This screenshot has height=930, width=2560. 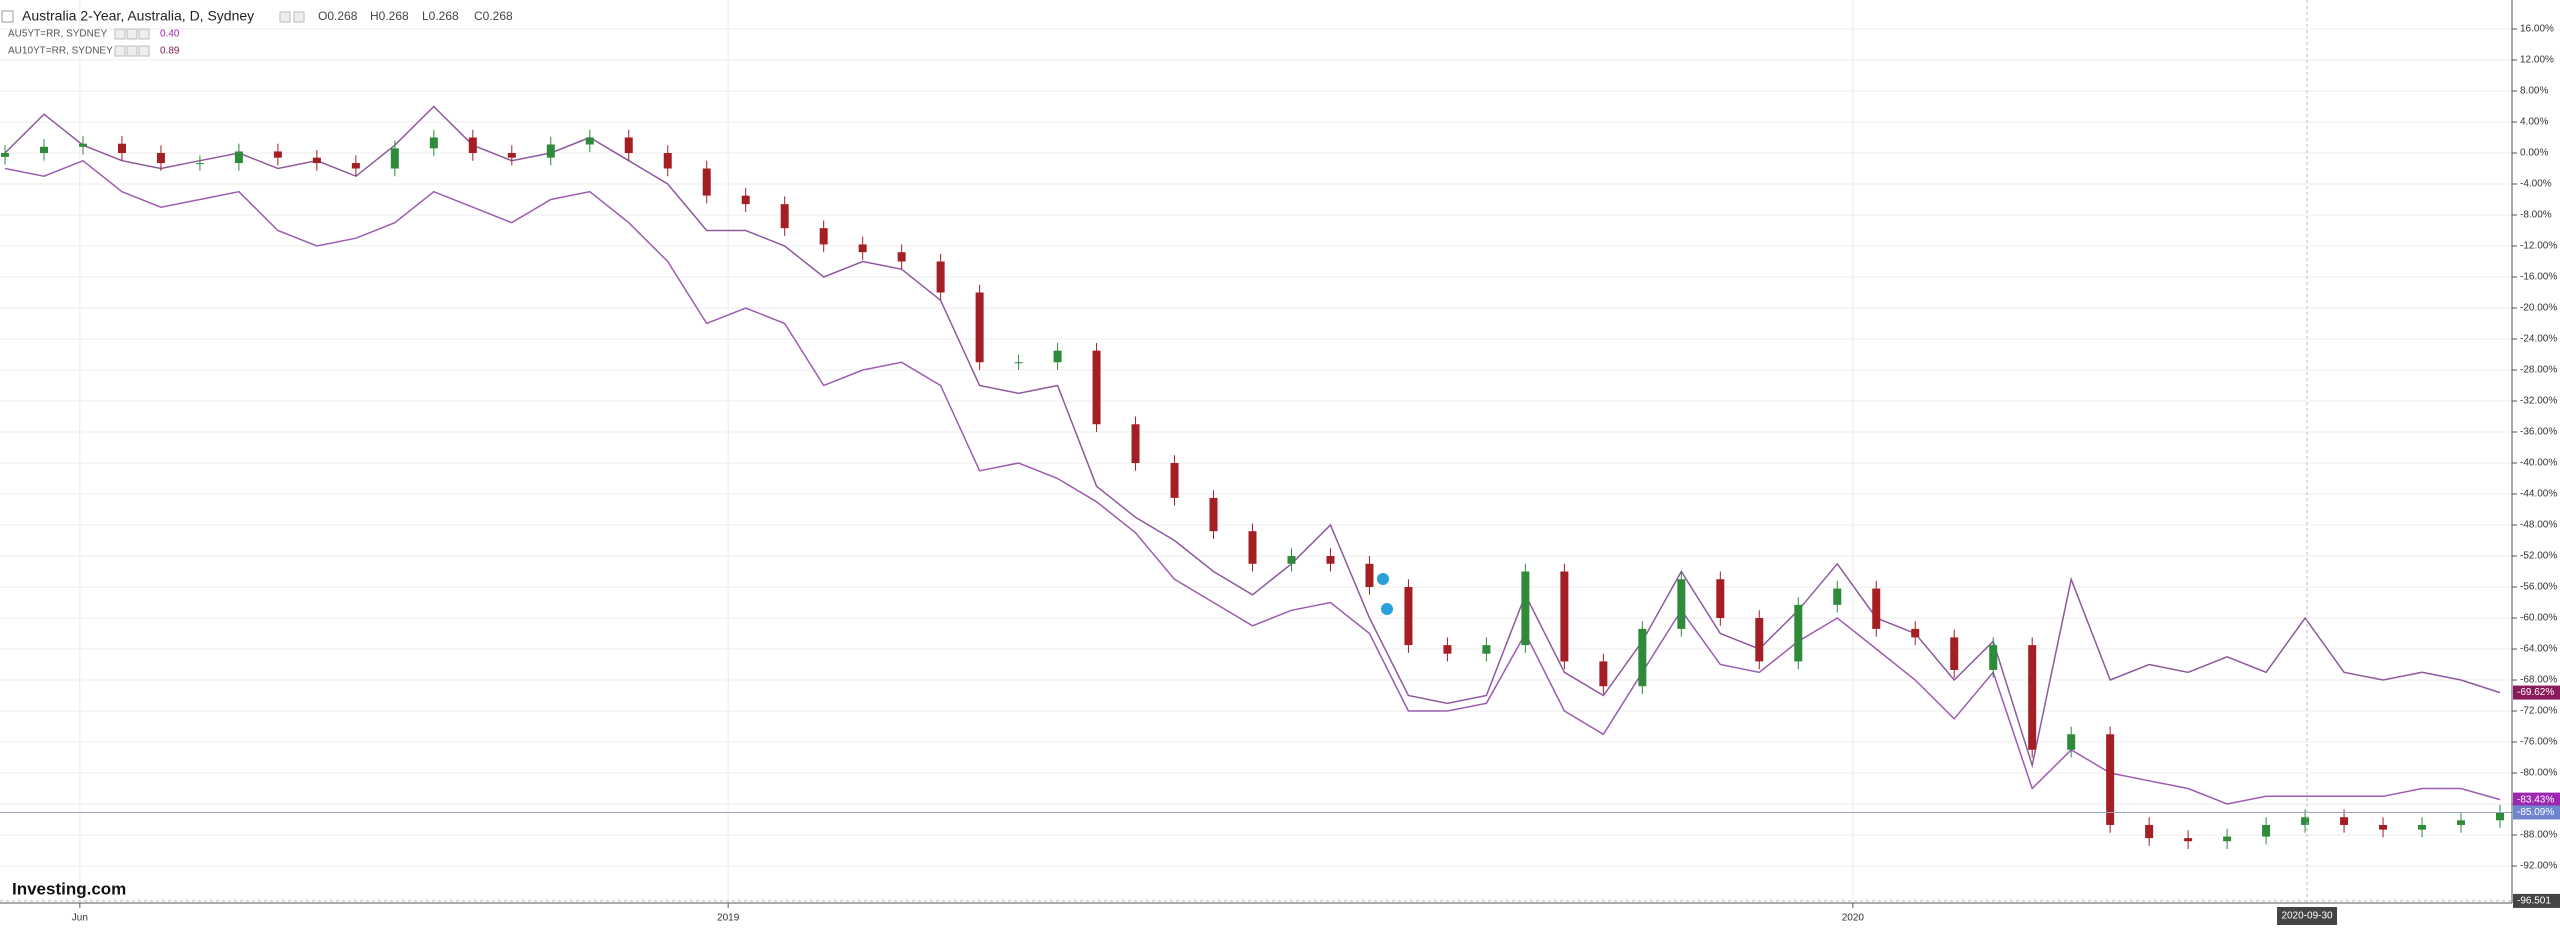 I want to click on y-tick-label: -48.00%, so click(x=2538, y=525).